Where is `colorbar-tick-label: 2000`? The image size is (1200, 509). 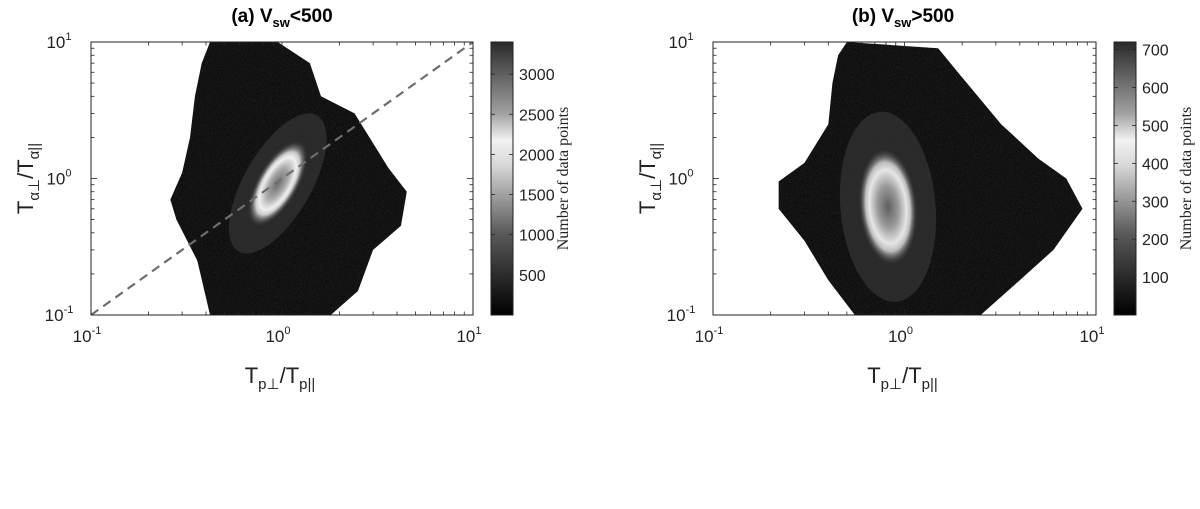 colorbar-tick-label: 2000 is located at coordinates (537, 155).